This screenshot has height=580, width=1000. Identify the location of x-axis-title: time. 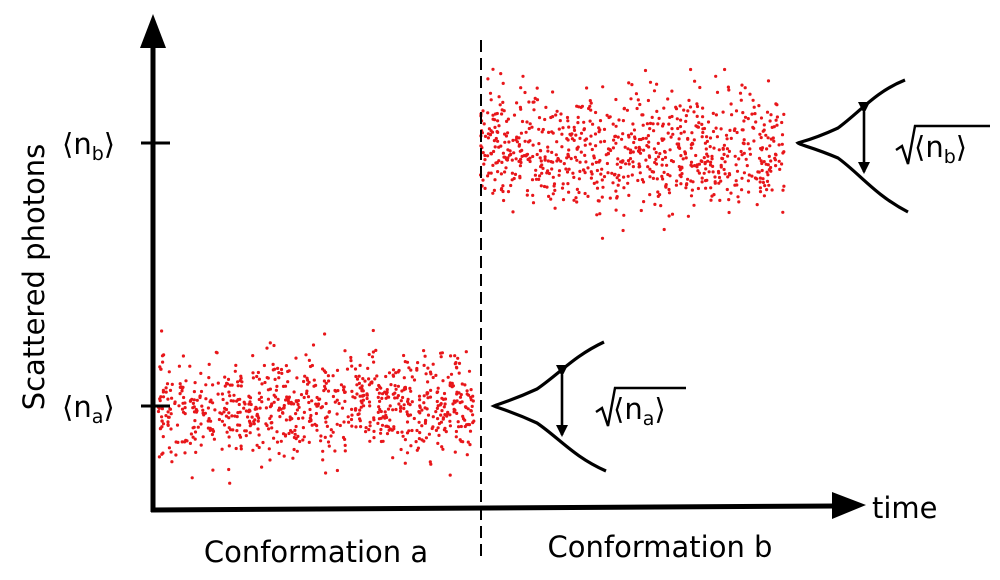
(905, 508).